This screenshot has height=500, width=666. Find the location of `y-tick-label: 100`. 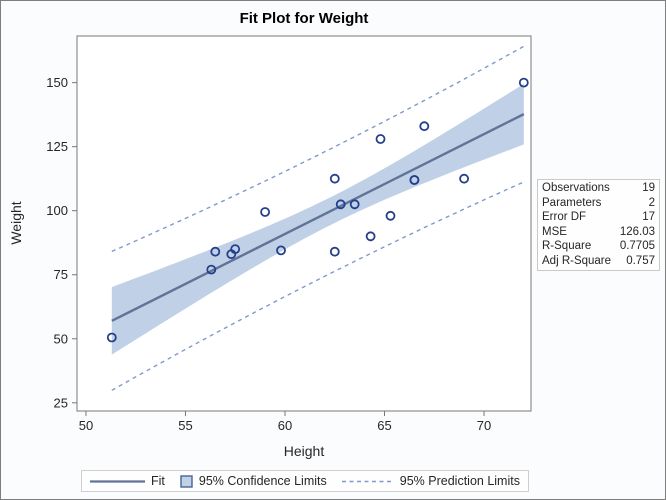

y-tick-label: 100 is located at coordinates (57, 210).